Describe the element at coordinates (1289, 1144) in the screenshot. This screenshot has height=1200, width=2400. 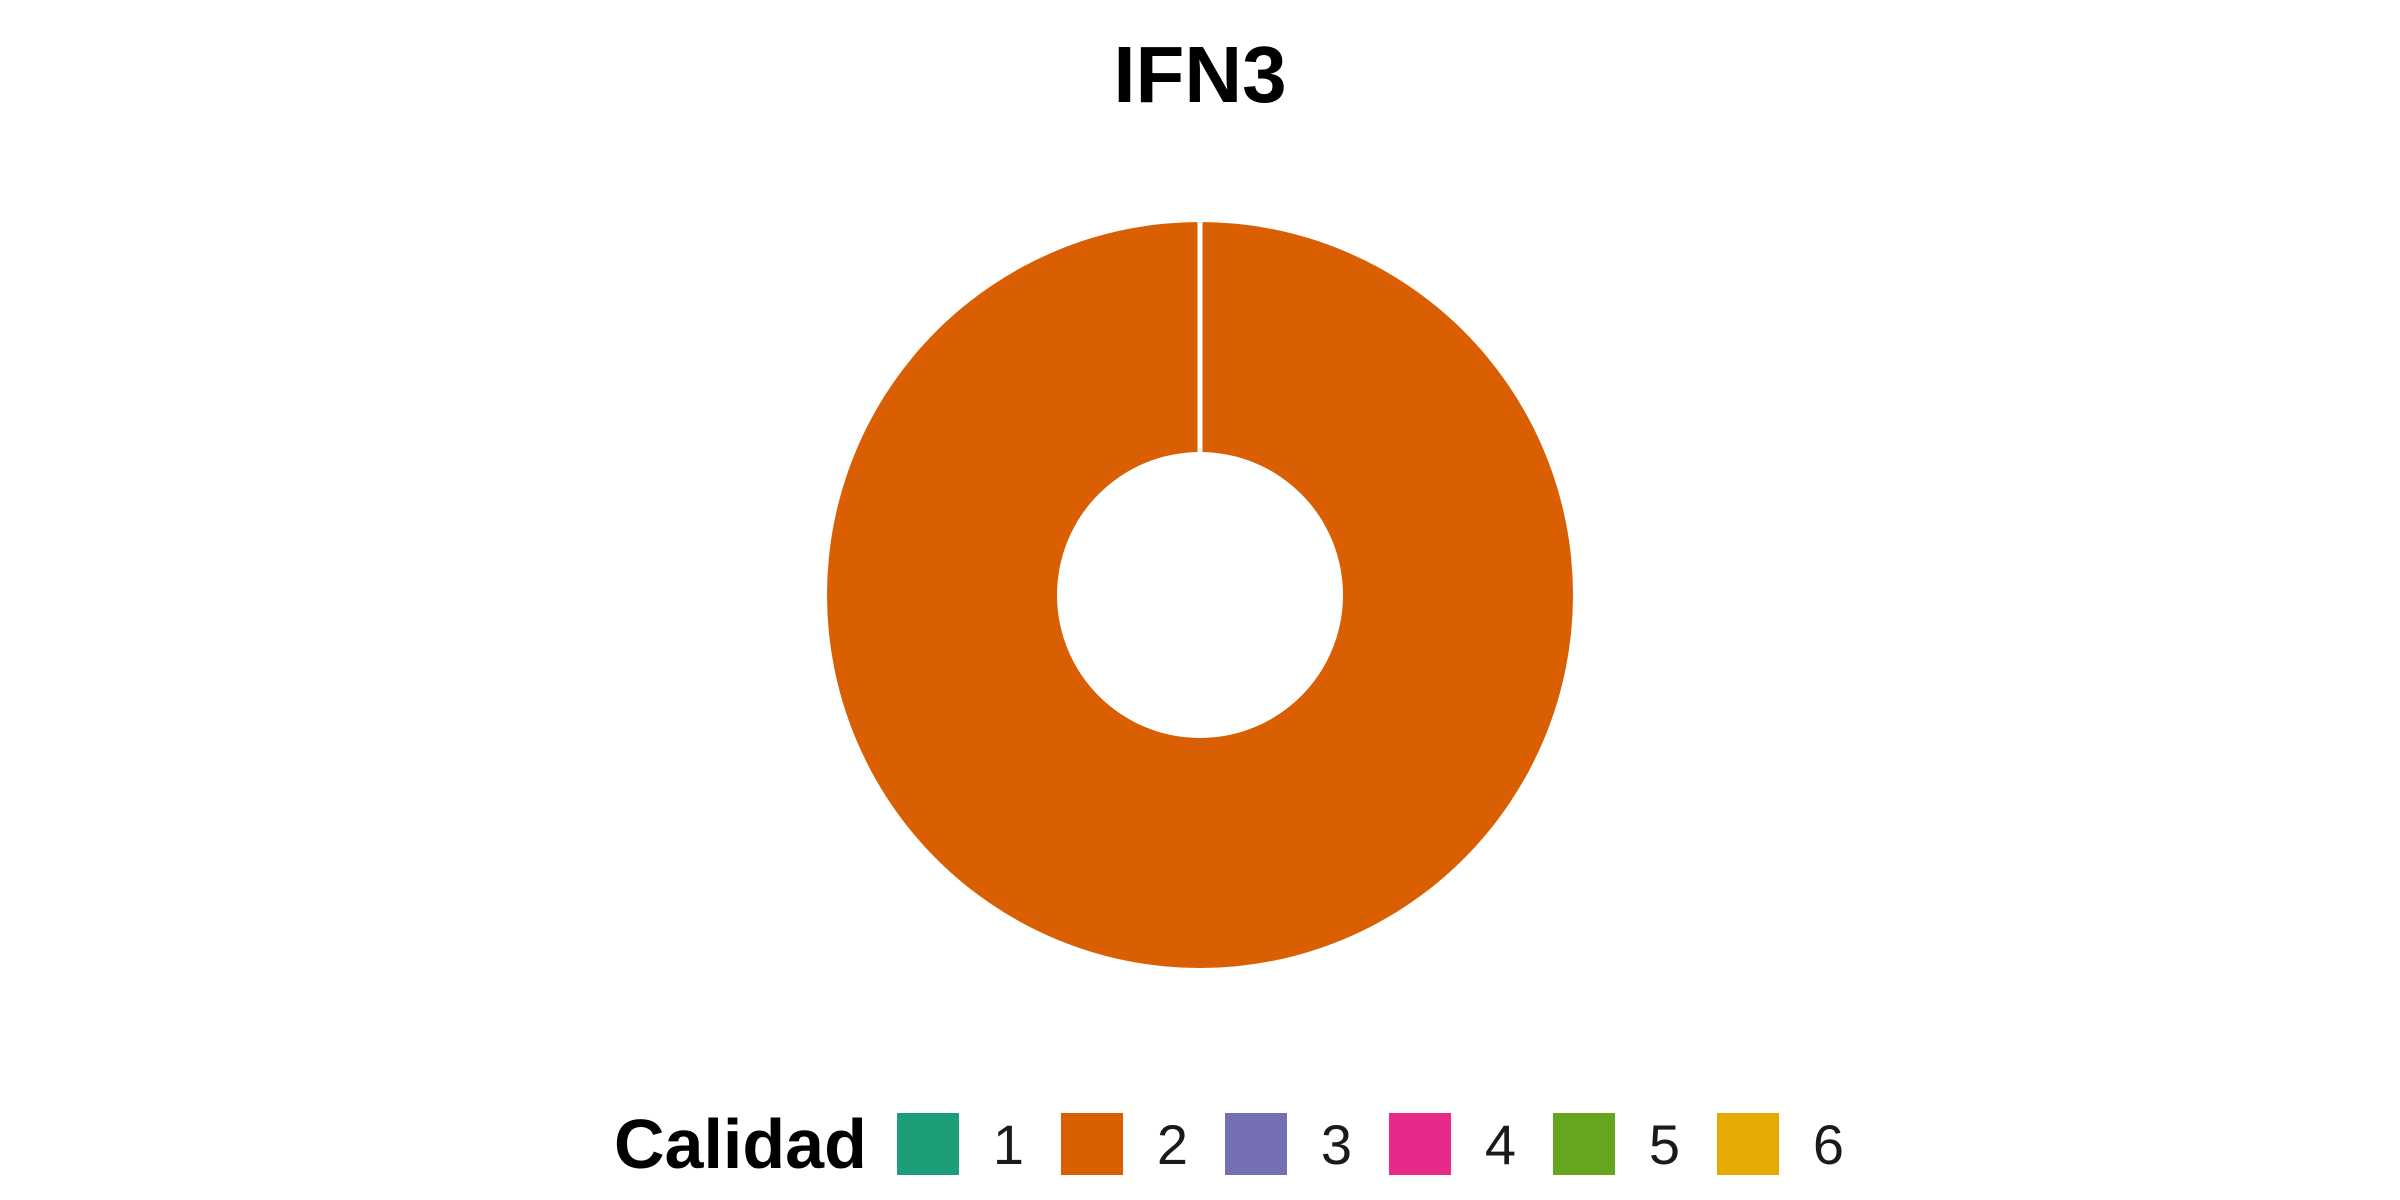
I see `legend-item-3: 3` at that location.